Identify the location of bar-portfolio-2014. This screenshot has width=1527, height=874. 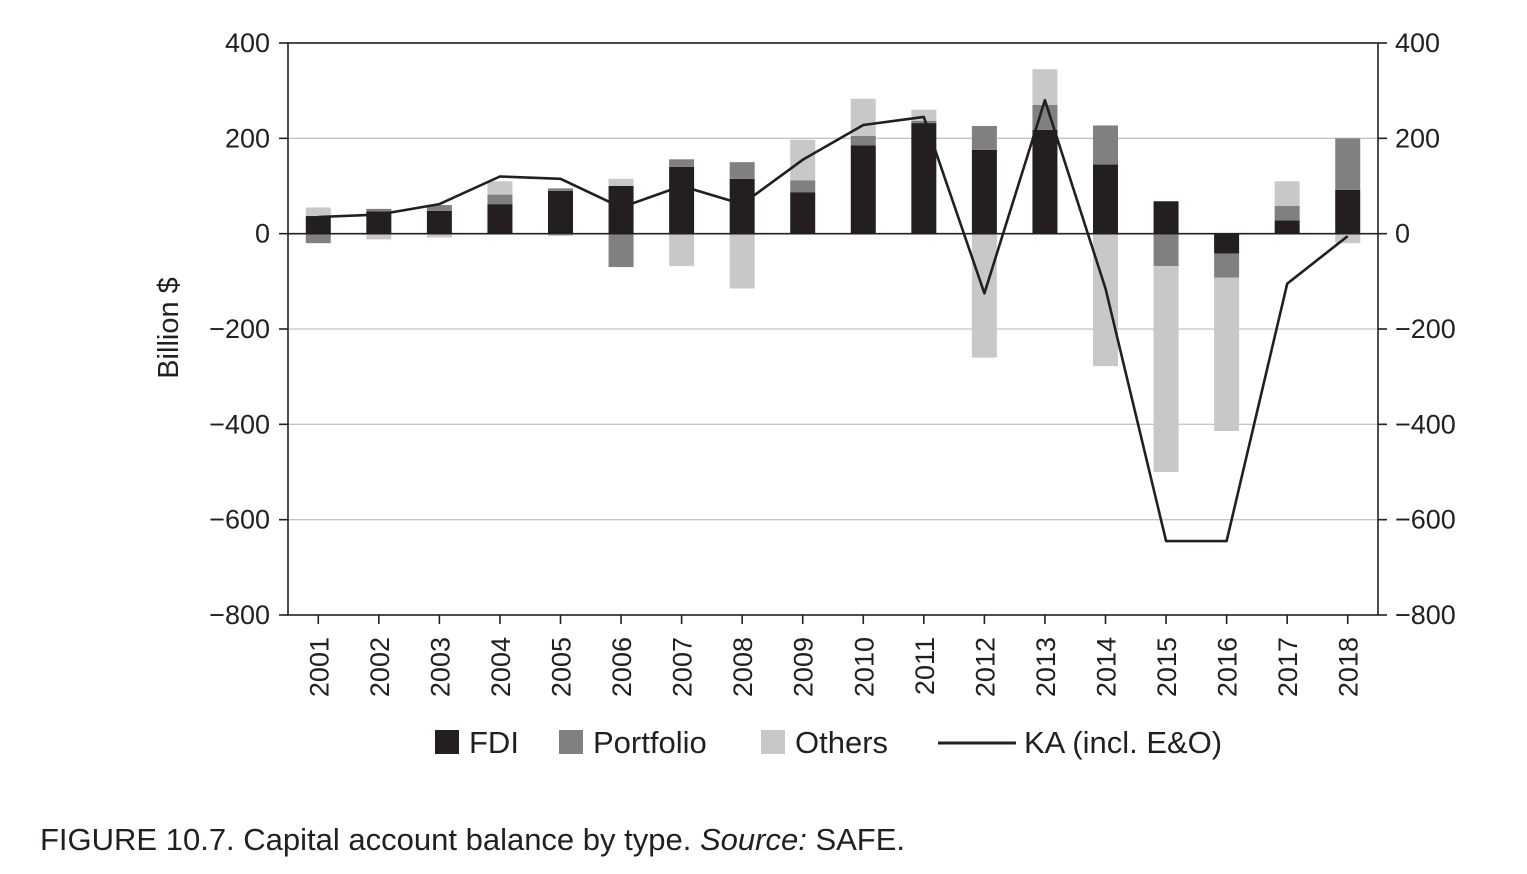
(1105, 145).